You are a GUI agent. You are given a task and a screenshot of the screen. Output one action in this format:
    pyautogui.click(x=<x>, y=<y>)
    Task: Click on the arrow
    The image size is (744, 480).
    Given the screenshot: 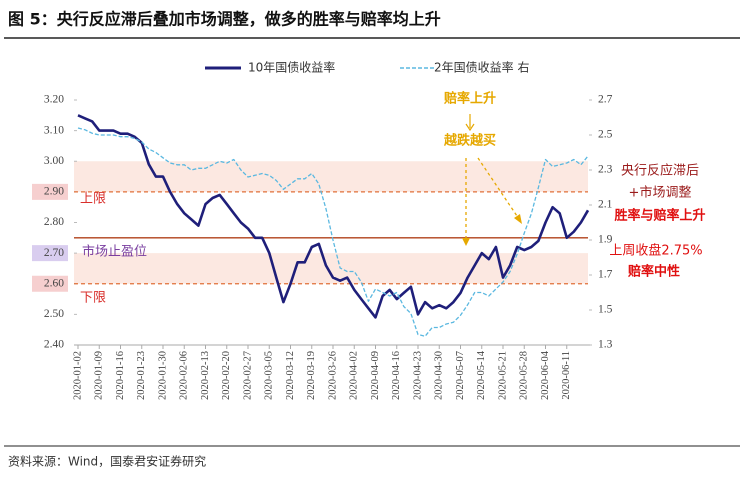 What is the action you would take?
    pyautogui.click(x=498, y=188)
    